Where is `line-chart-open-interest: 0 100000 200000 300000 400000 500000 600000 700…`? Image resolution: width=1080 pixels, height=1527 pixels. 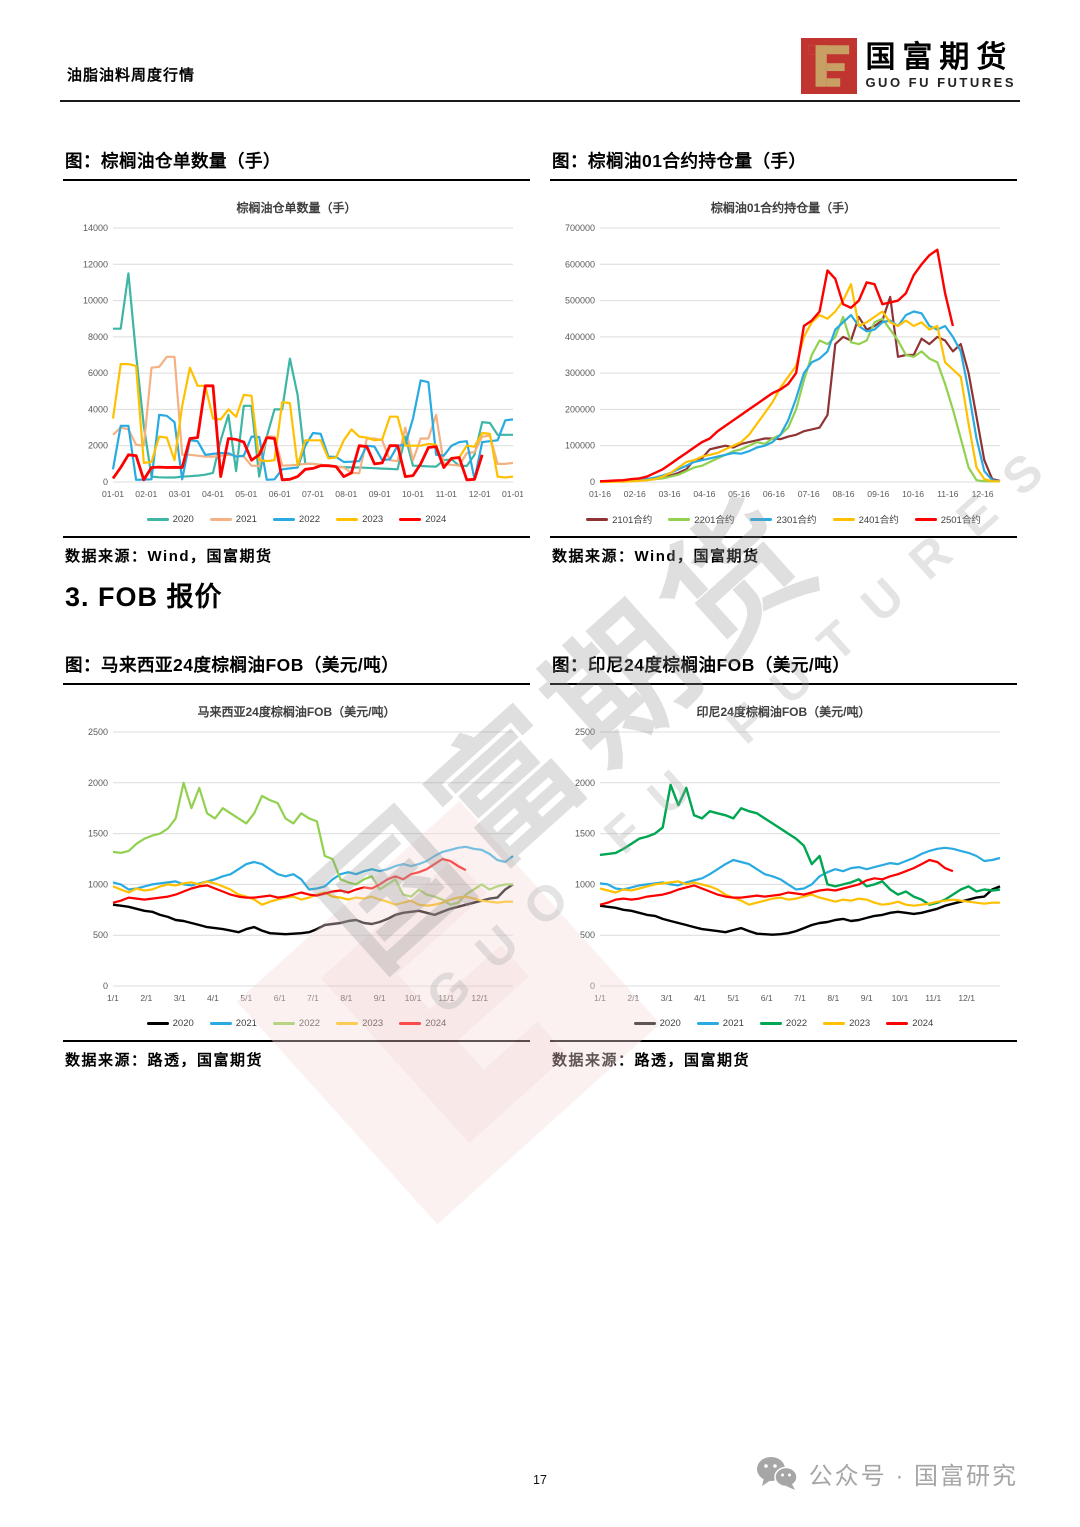
line-chart-open-interest: 0 100000 200000 300000 400000 500000 600000 700… is located at coordinates (783, 363).